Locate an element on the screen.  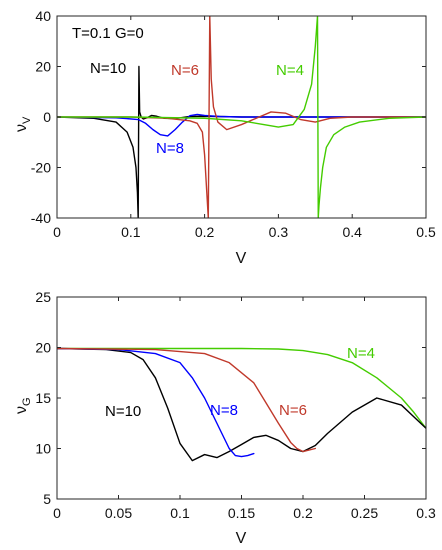
bottom-x-tick-label: 0.3 is located at coordinates (426, 513).